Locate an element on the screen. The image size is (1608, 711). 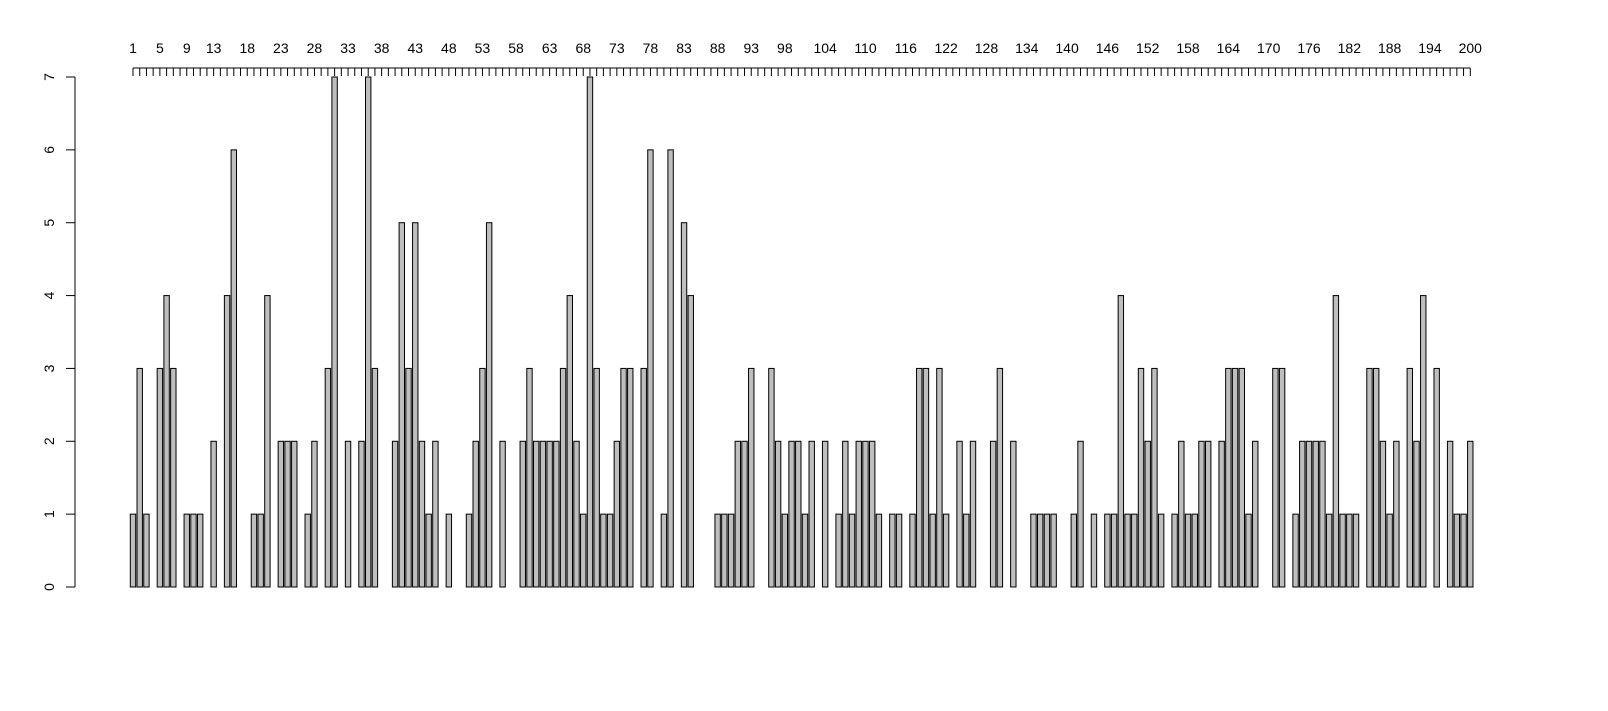
y-tick-label: 3 is located at coordinates (49, 368).